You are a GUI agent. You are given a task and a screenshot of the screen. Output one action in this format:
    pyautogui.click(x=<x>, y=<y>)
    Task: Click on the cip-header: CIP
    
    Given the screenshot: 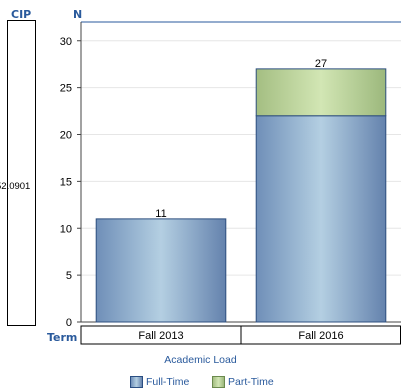 What is the action you would take?
    pyautogui.click(x=21, y=14)
    